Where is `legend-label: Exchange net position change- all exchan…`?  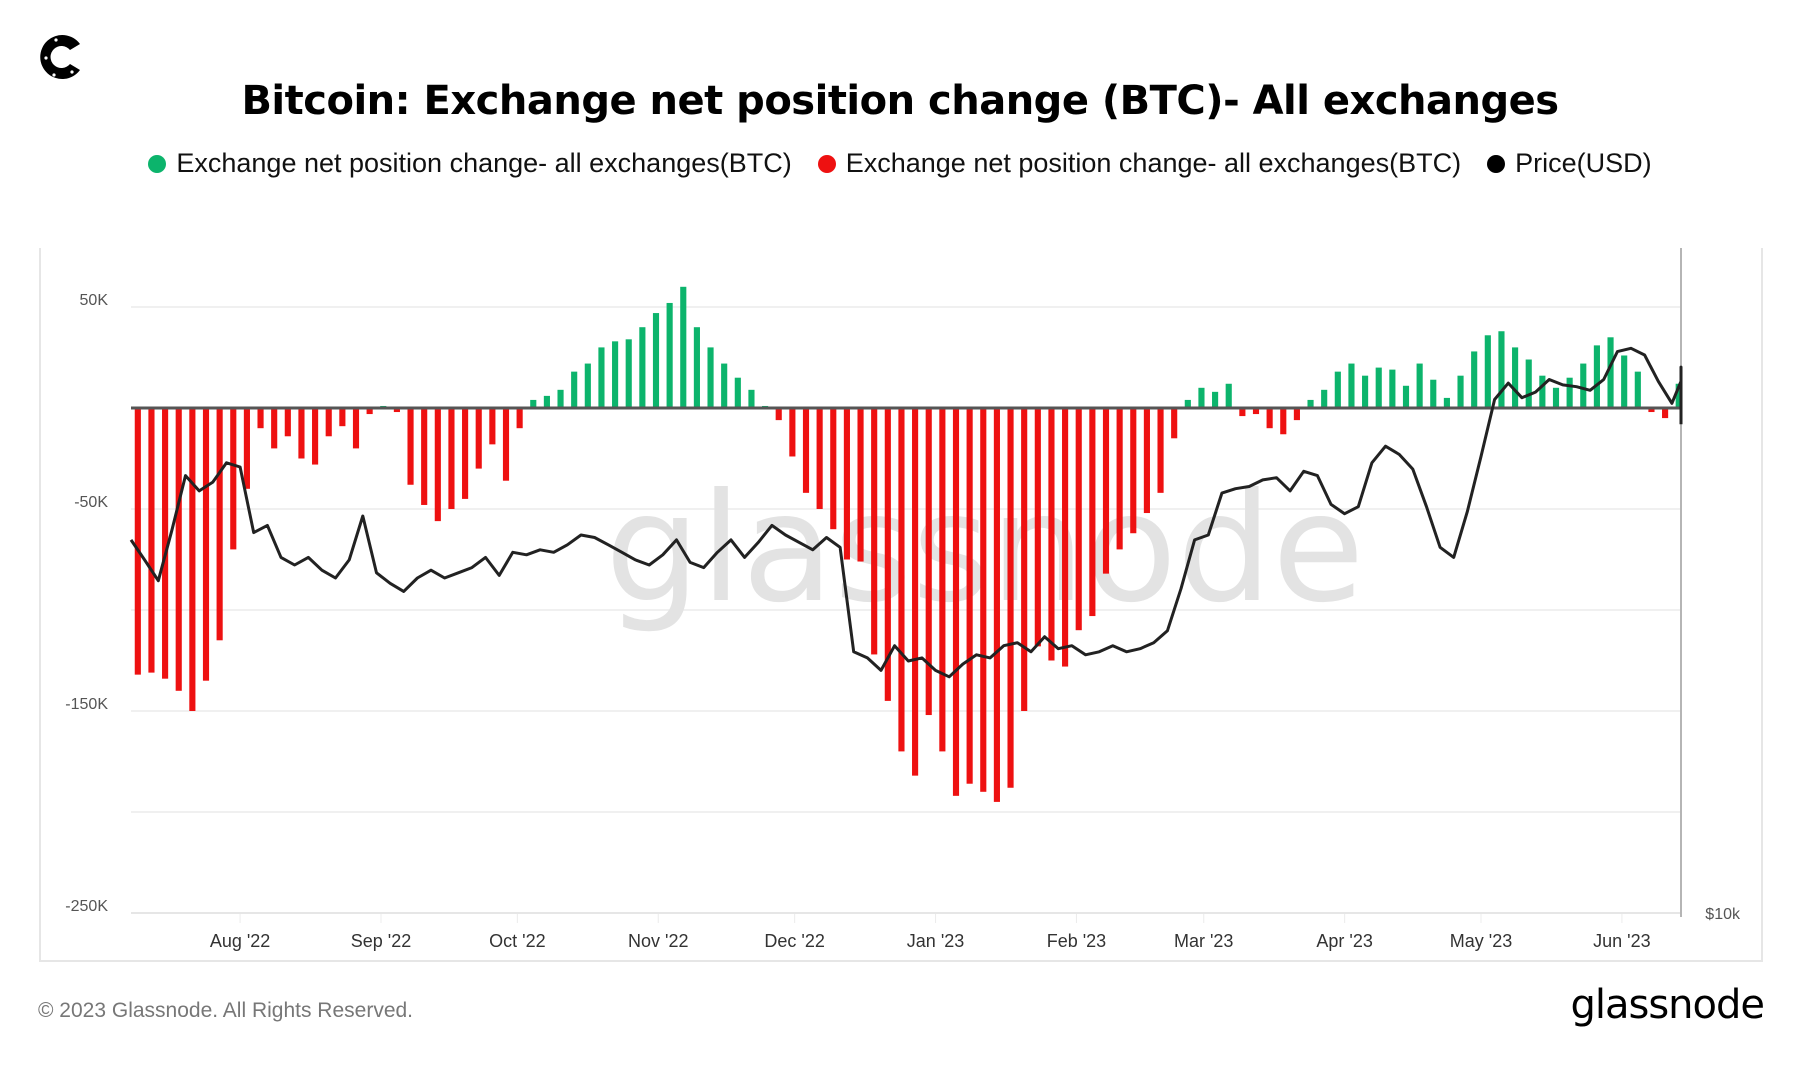 legend-label: Exchange net position change- all exchan… is located at coordinates (1153, 163).